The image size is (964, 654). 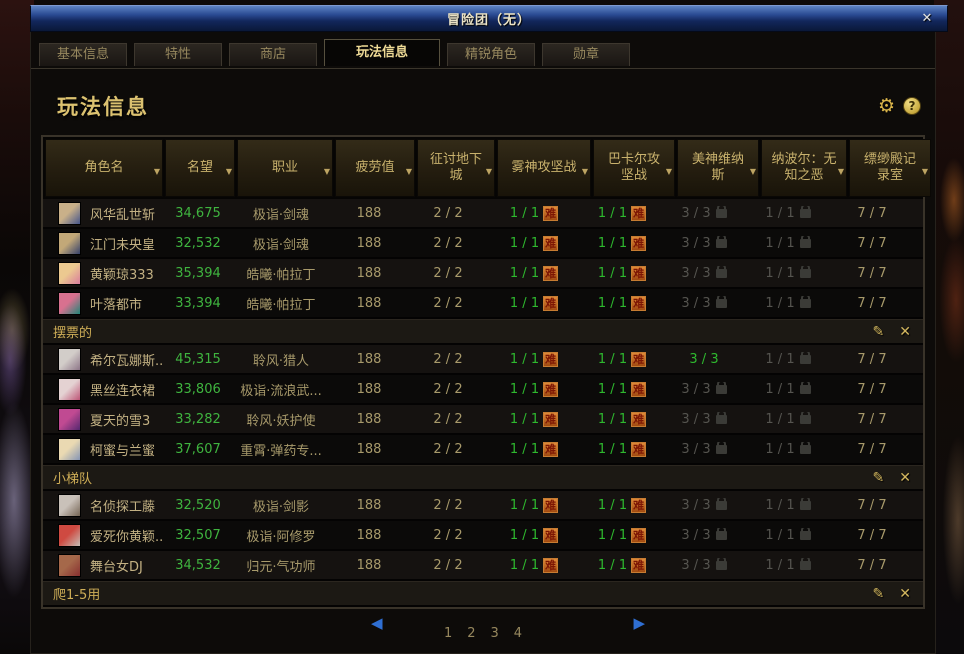 I want to click on next-page-icon: ▶, so click(x=639, y=623).